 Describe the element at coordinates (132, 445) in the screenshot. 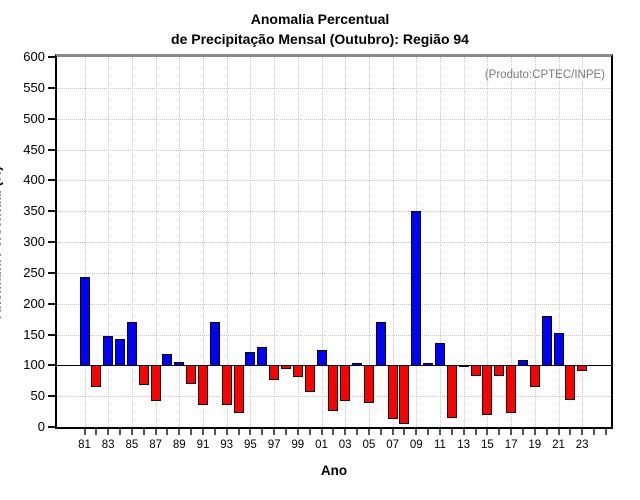

I see `x-tick-label: 85` at that location.